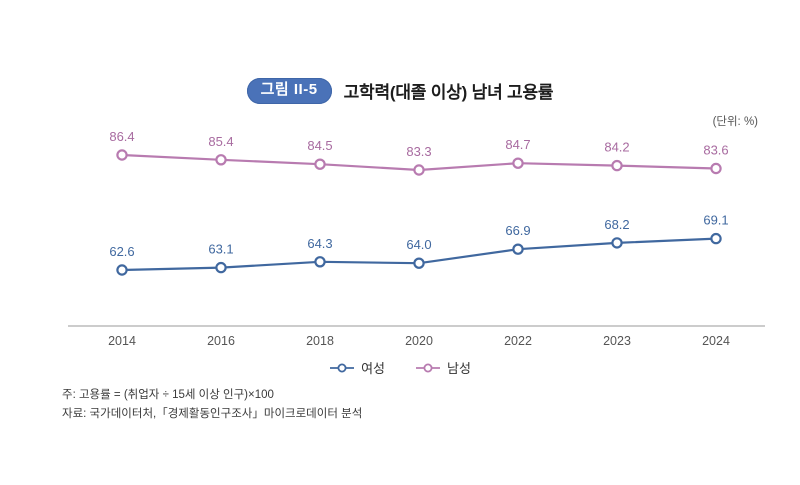 Image resolution: width=800 pixels, height=485 pixels. What do you see at coordinates (373, 368) in the screenshot?
I see `legend-label-female: 여성` at bounding box center [373, 368].